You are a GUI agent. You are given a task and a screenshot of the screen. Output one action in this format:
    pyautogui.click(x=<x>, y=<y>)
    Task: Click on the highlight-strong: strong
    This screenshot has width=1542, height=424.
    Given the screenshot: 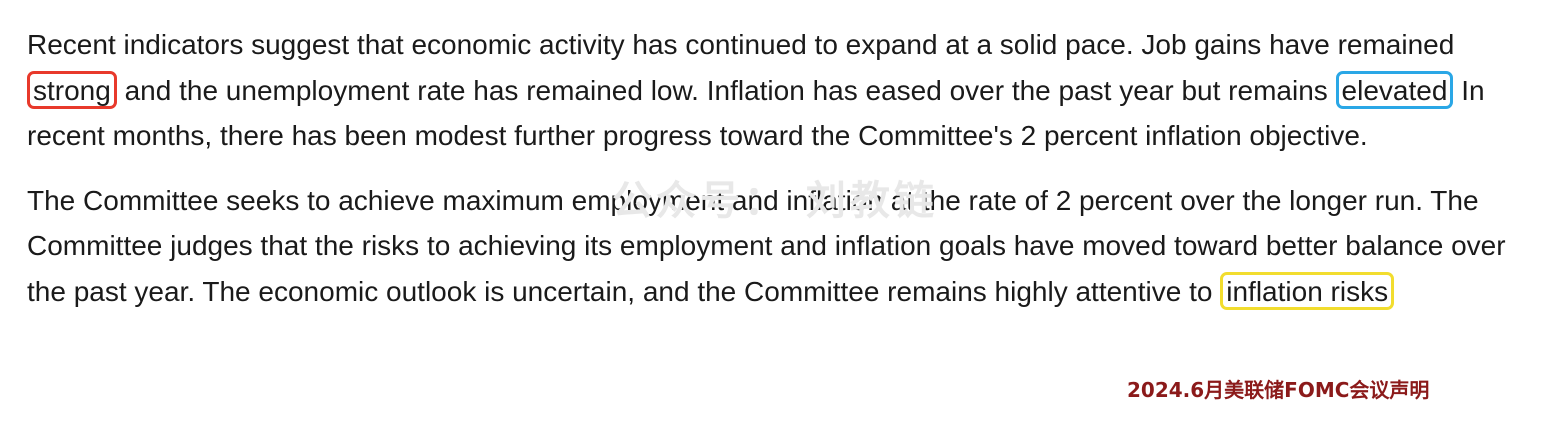 What is the action you would take?
    pyautogui.click(x=72, y=89)
    